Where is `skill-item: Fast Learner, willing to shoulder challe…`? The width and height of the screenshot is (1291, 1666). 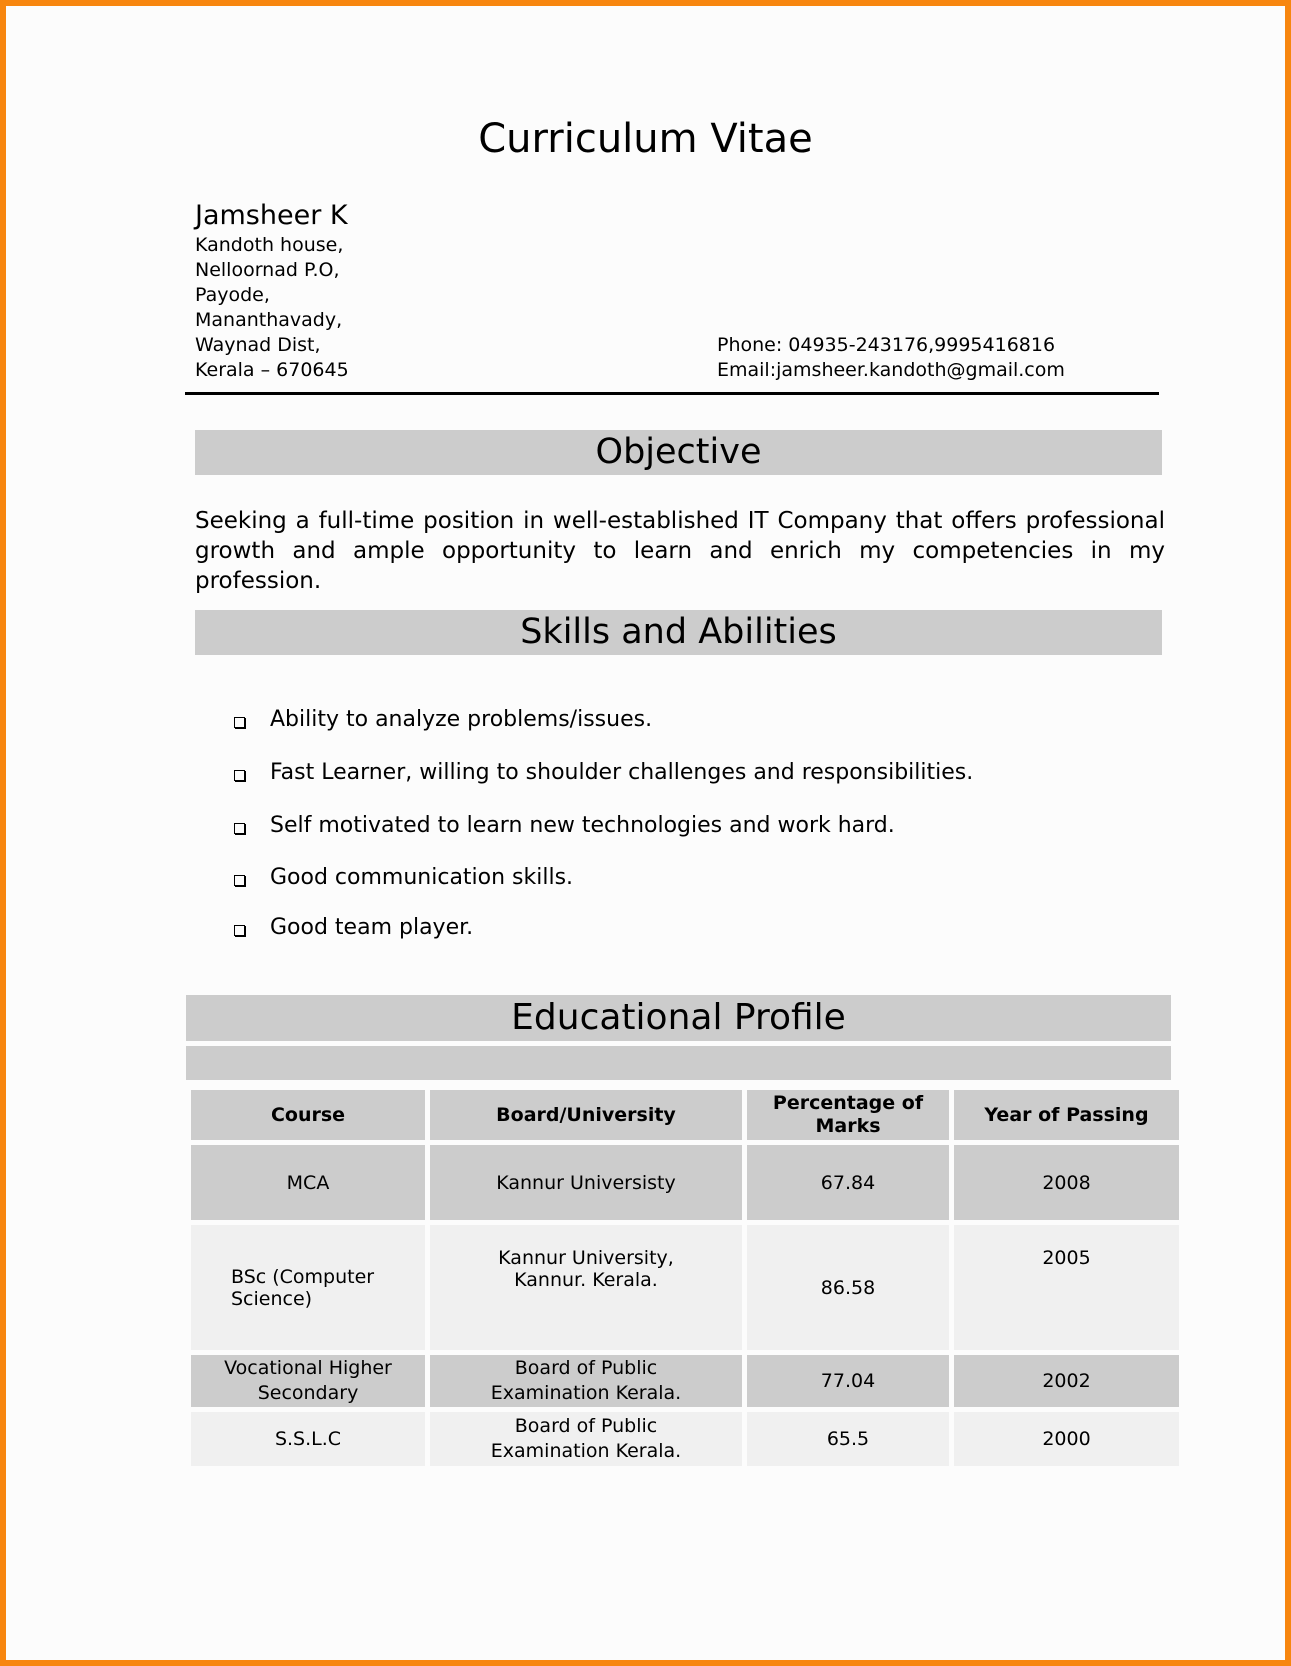
skill-item: Fast Learner, willing to shoulder challe… is located at coordinates (622, 772).